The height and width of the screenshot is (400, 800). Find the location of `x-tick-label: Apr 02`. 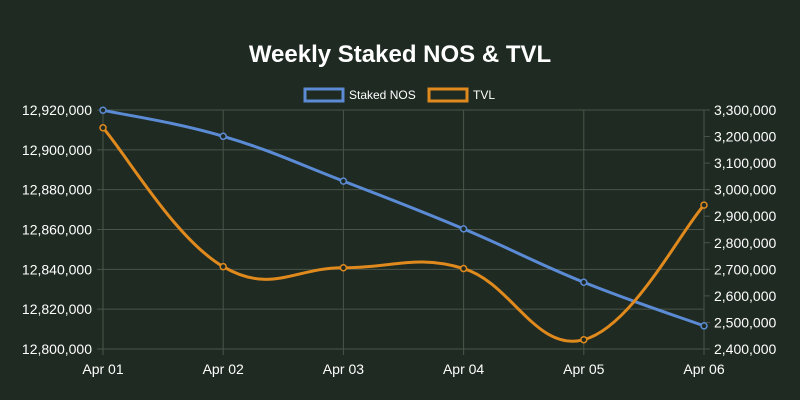

x-tick-label: Apr 02 is located at coordinates (223, 369).